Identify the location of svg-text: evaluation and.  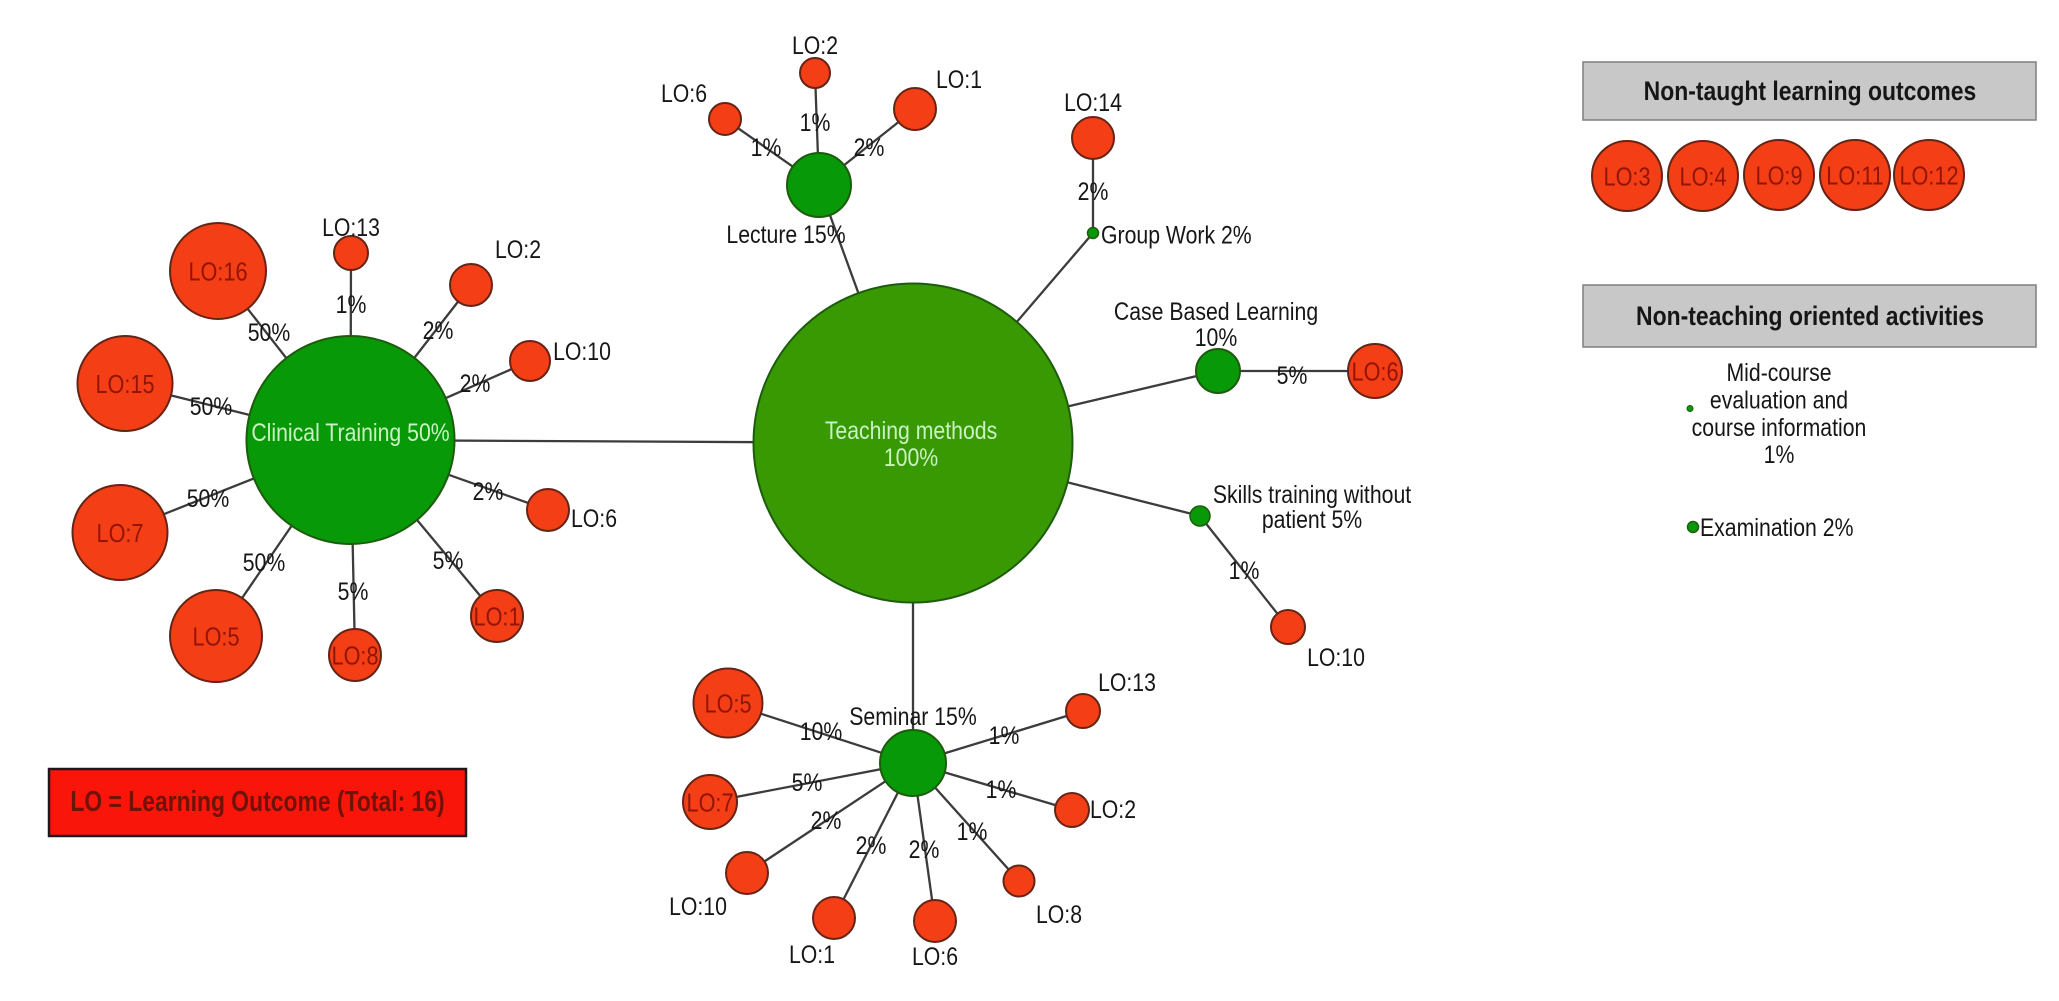
(1779, 400).